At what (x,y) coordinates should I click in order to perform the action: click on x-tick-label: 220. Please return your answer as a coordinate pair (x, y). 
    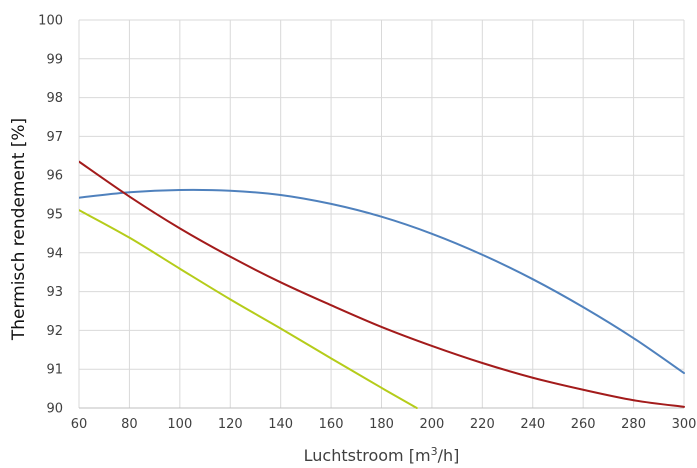
    Looking at the image, I should click on (482, 424).